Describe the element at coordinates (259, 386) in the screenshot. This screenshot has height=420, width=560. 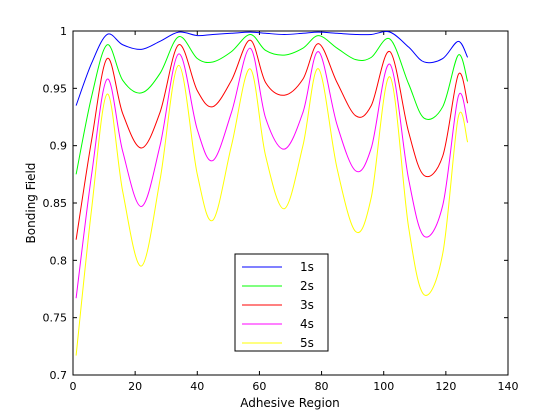
I see `x-tick-label: 60` at that location.